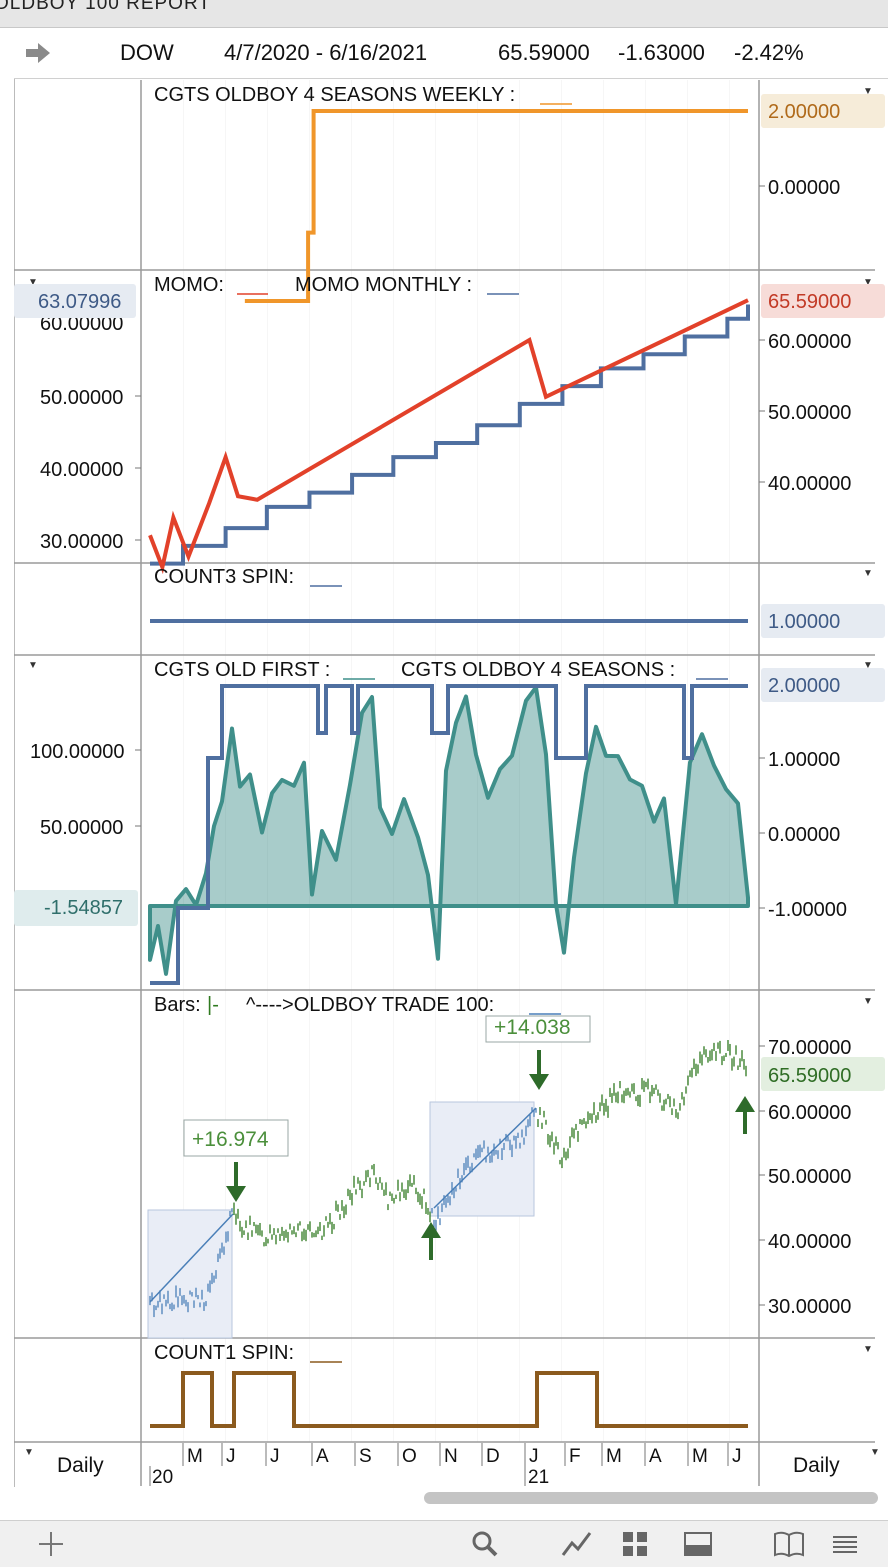  I want to click on bars-symbol: |-, so click(213, 1005).